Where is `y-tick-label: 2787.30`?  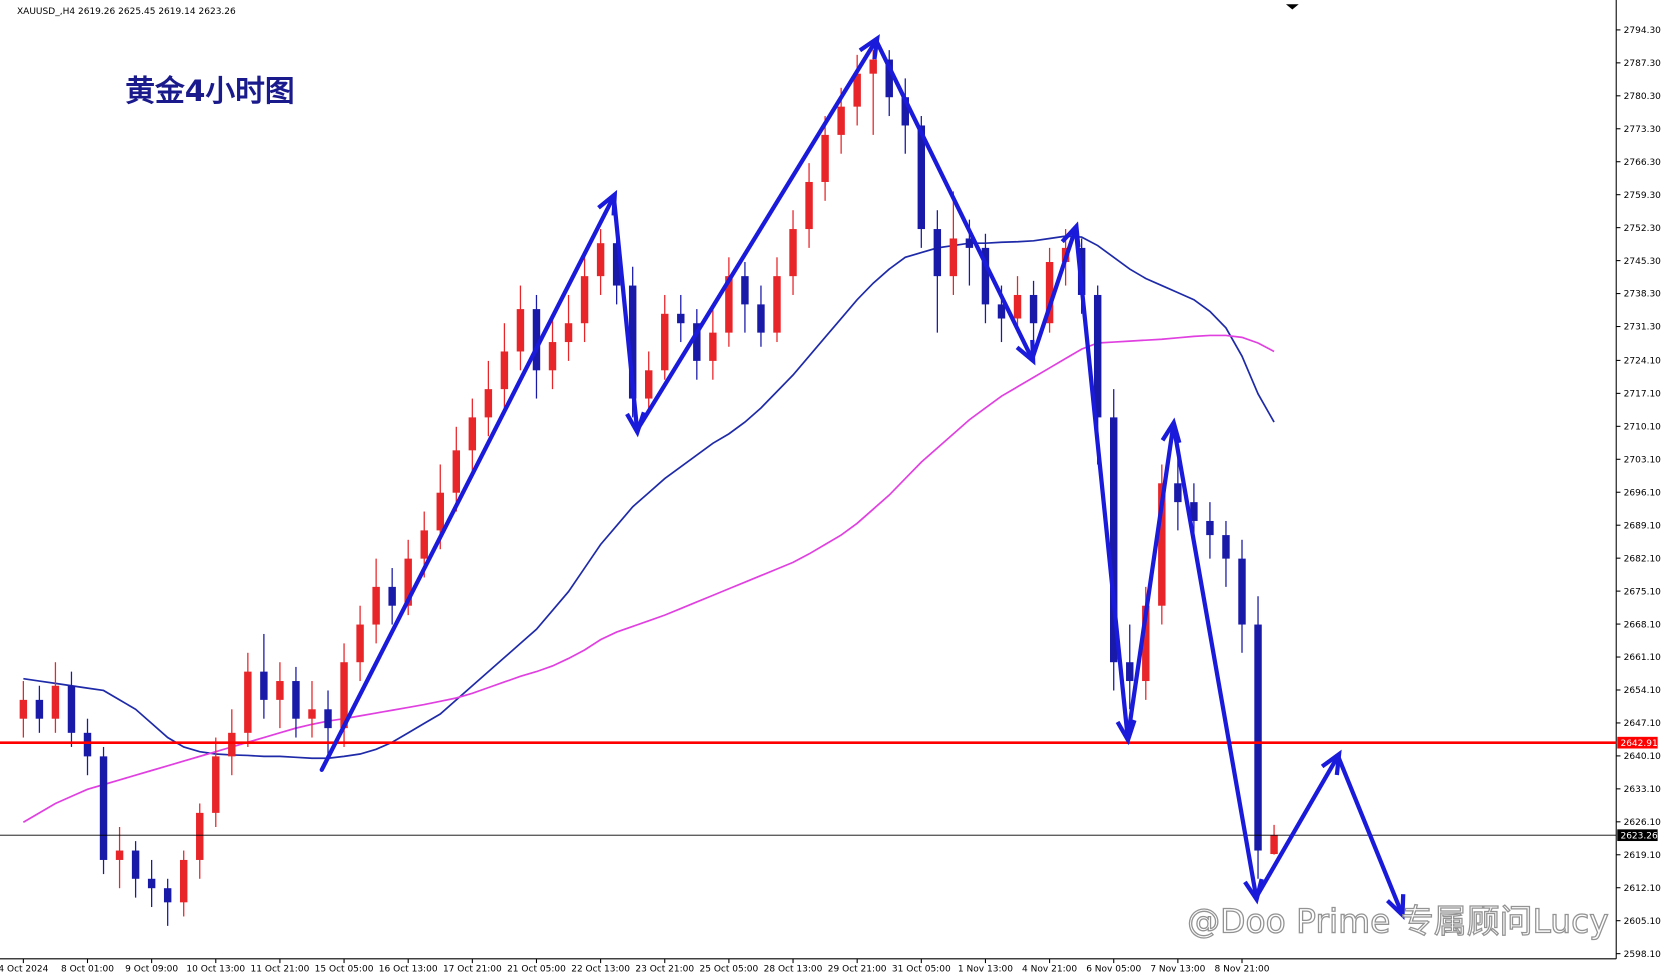 y-tick-label: 2787.30 is located at coordinates (1643, 64).